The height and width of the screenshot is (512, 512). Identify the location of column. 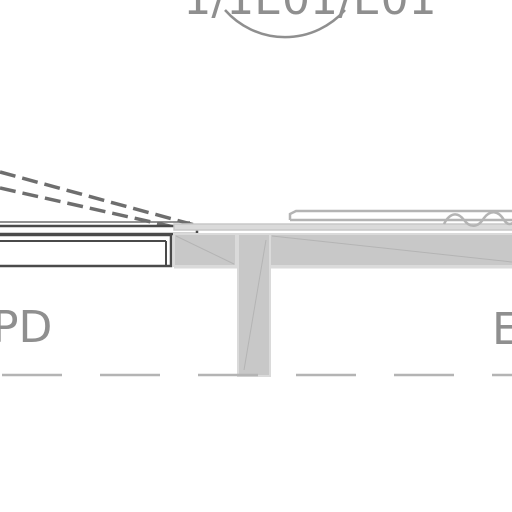
(254, 305).